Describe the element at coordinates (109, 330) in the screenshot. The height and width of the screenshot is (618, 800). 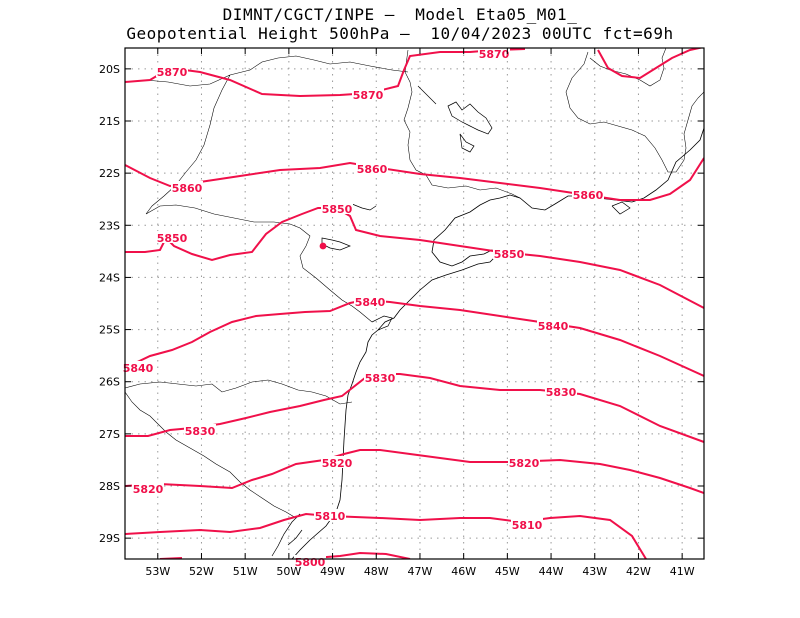
I see `lat-tick-label: 25S` at that location.